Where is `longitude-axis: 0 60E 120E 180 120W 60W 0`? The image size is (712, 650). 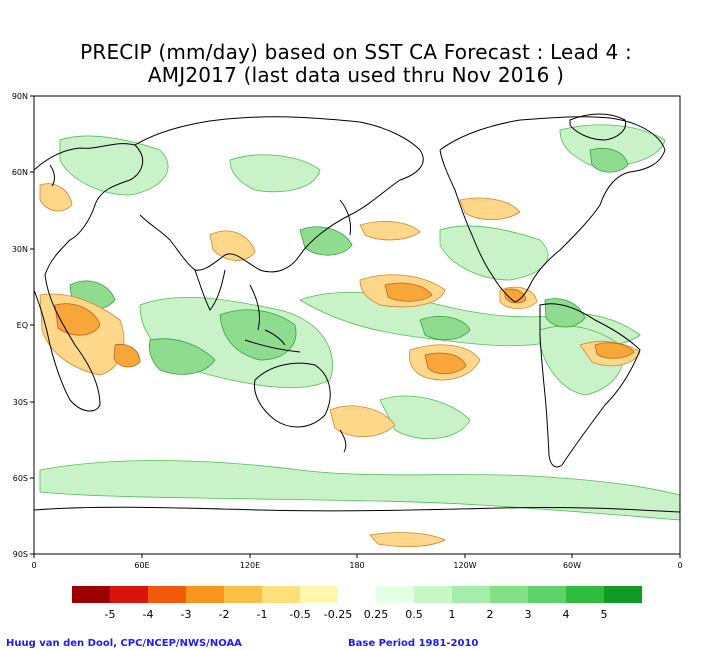
longitude-axis: 0 60E 120E 180 120W 60W 0 is located at coordinates (357, 562).